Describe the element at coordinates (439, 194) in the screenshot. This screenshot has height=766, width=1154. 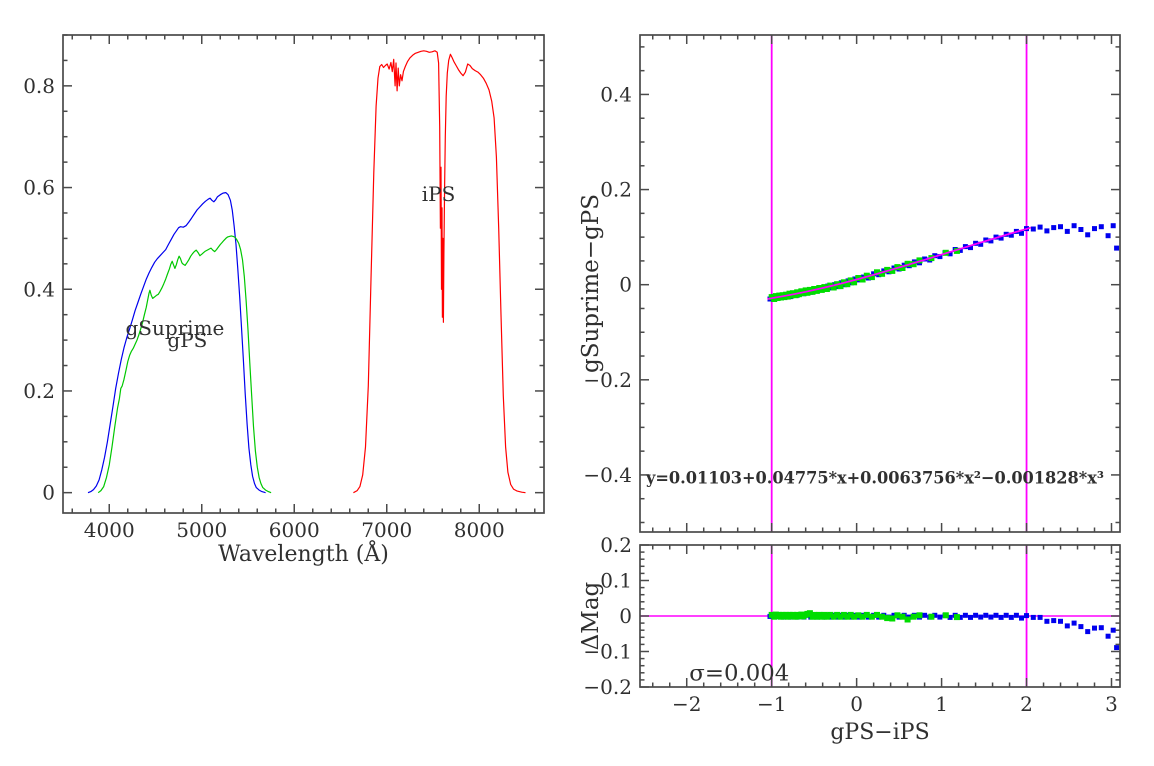
I see `annotation-text: iPS` at that location.